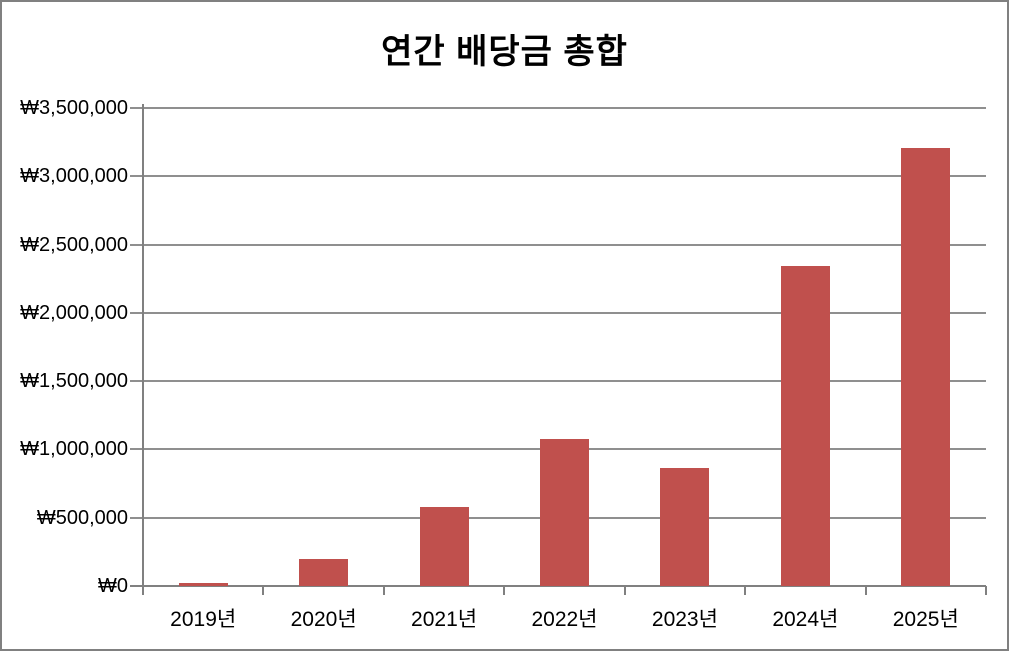 This screenshot has width=1009, height=651. What do you see at coordinates (323, 619) in the screenshot?
I see `x-tick-label: 2020년` at bounding box center [323, 619].